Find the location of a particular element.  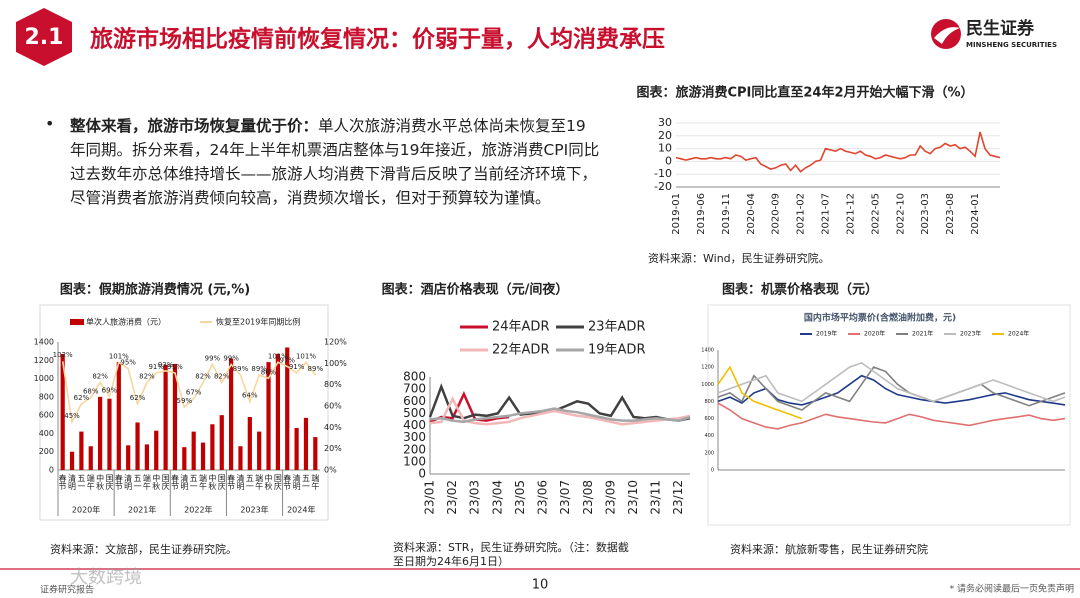

y-tick-label: 500 is located at coordinates (414, 413).